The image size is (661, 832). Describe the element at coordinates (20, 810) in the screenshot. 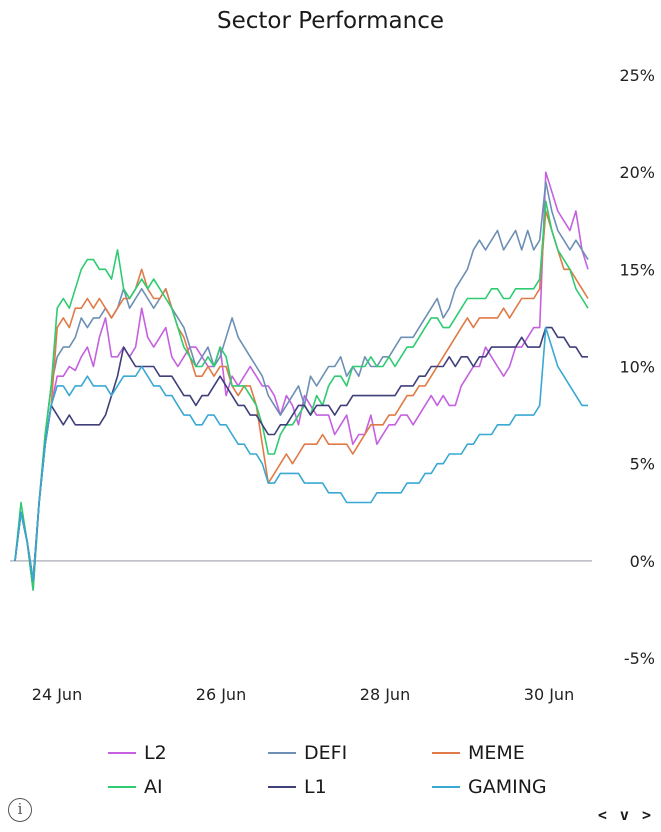

I see `info-icon: i` at that location.